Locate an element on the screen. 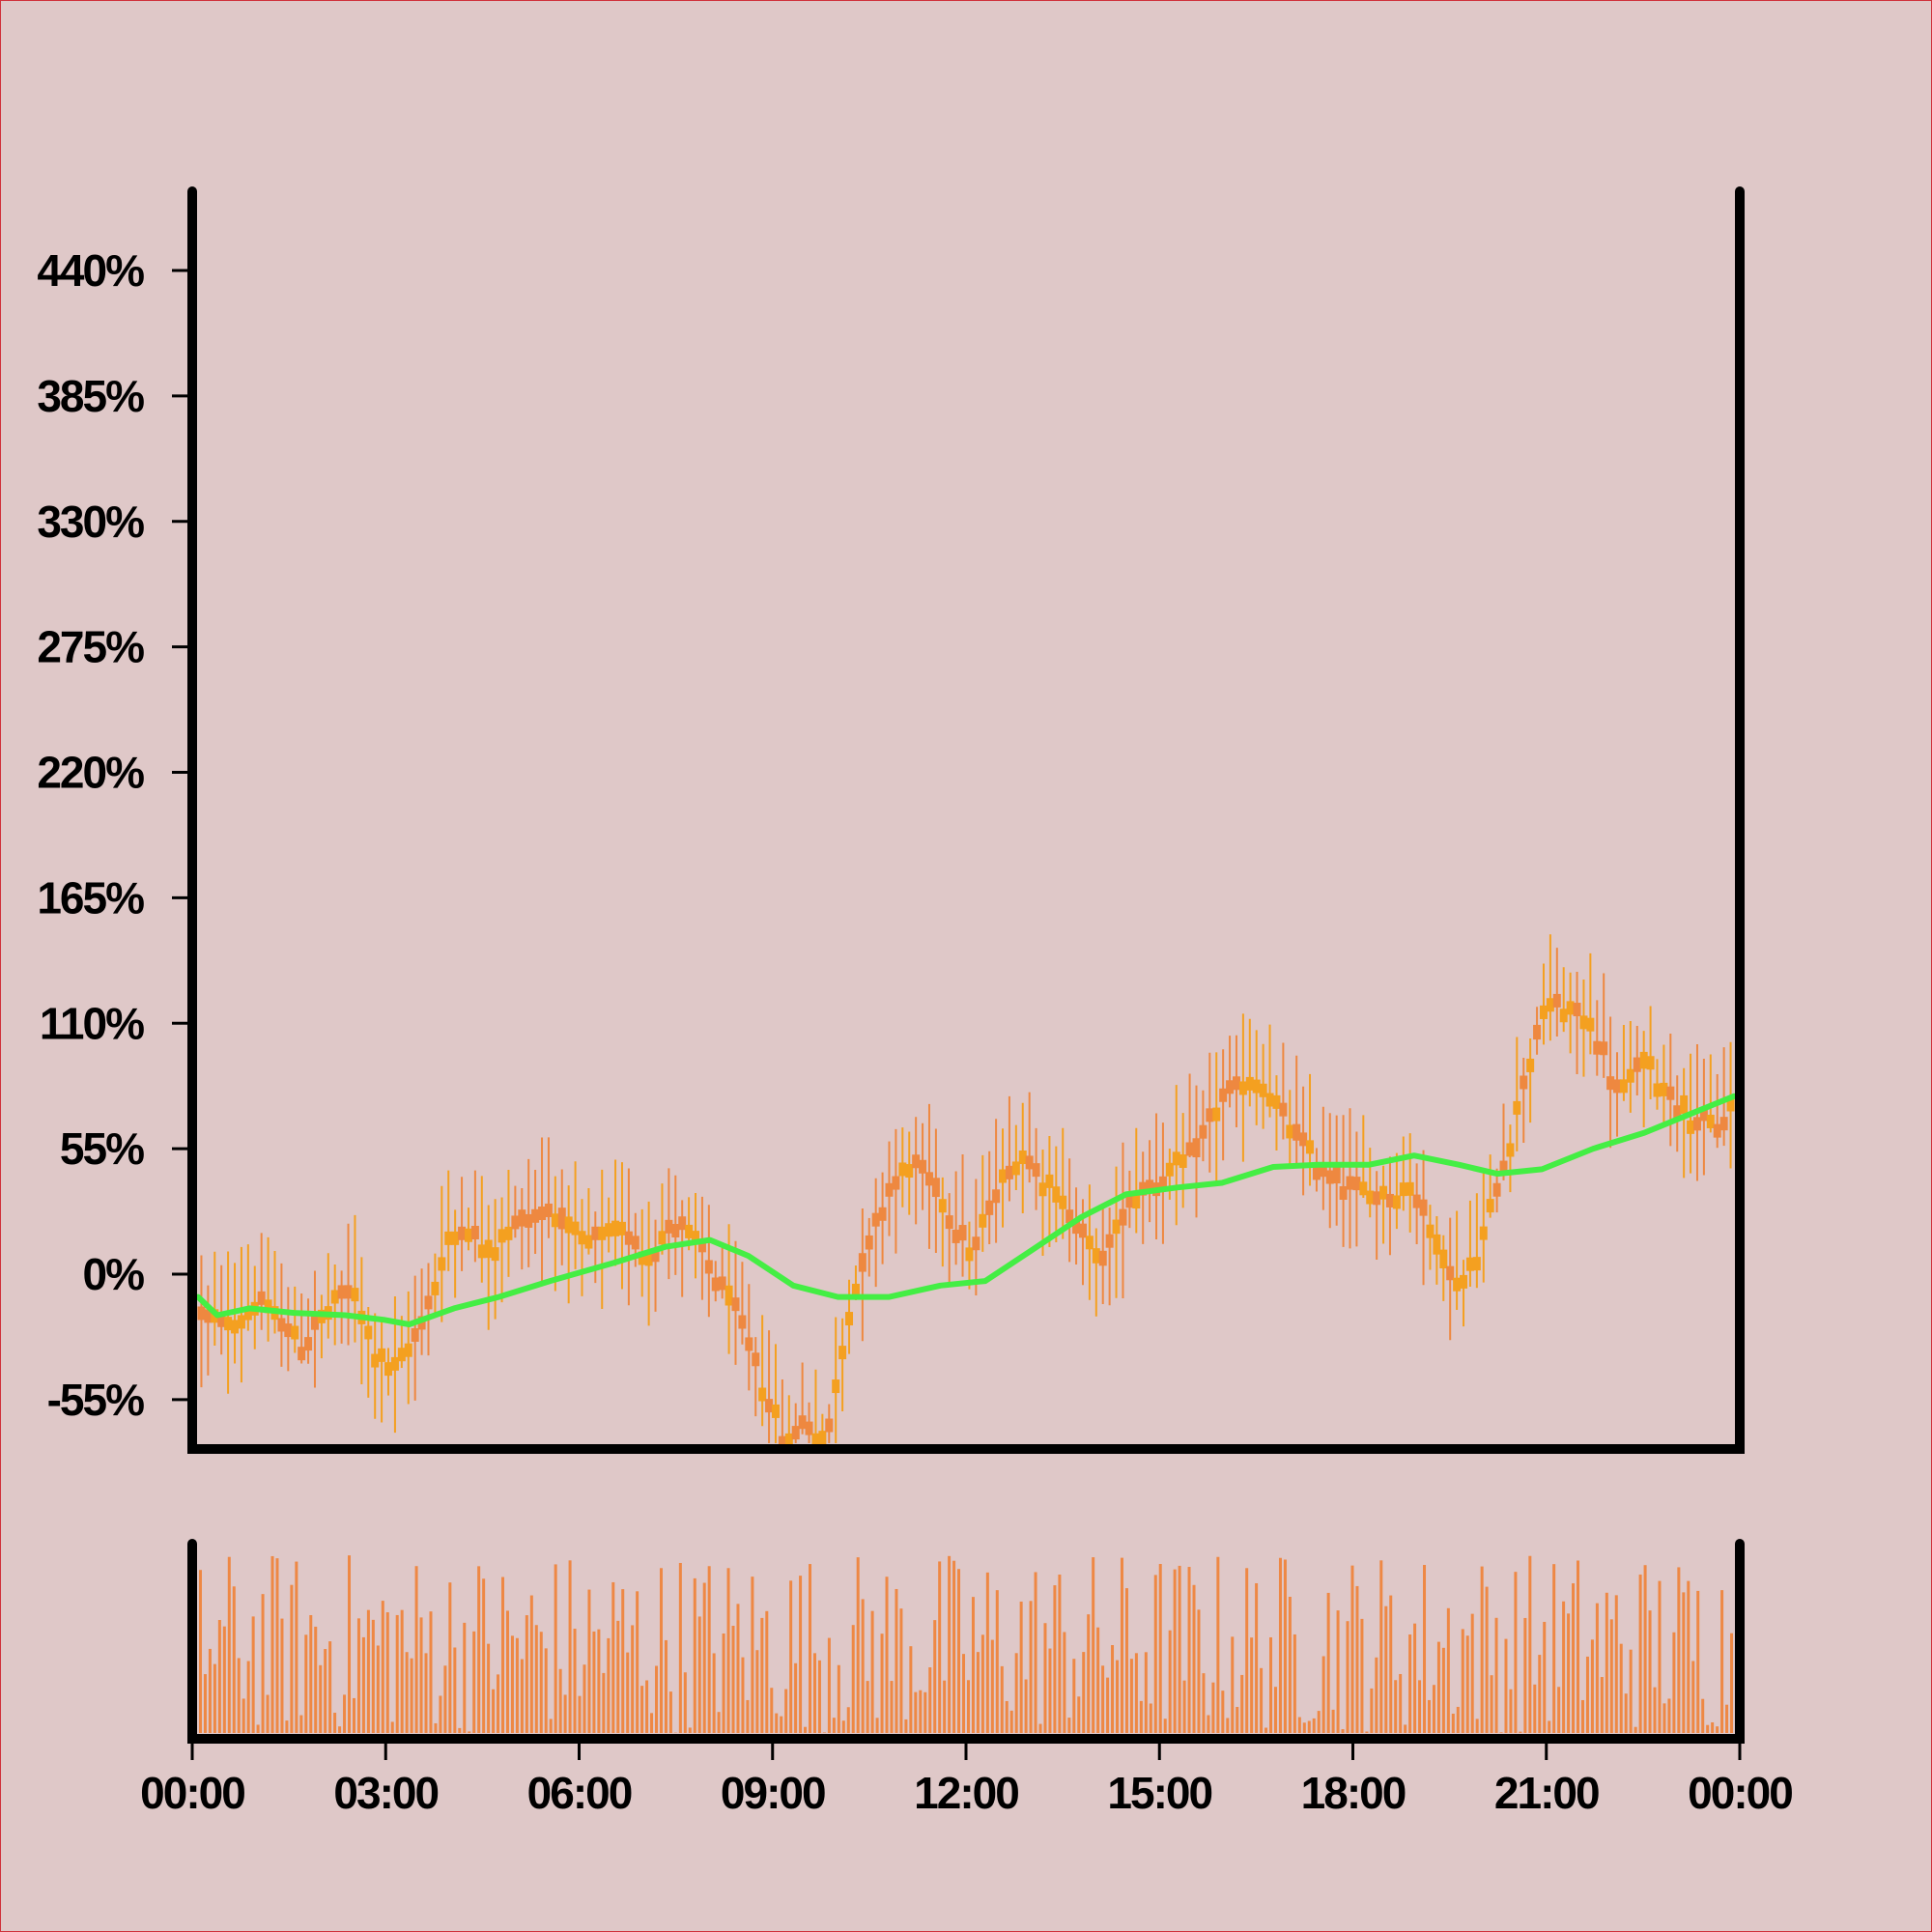 Image resolution: width=1932 pixels, height=1932 pixels. x-tick-label: 15:00 is located at coordinates (1159, 1793).